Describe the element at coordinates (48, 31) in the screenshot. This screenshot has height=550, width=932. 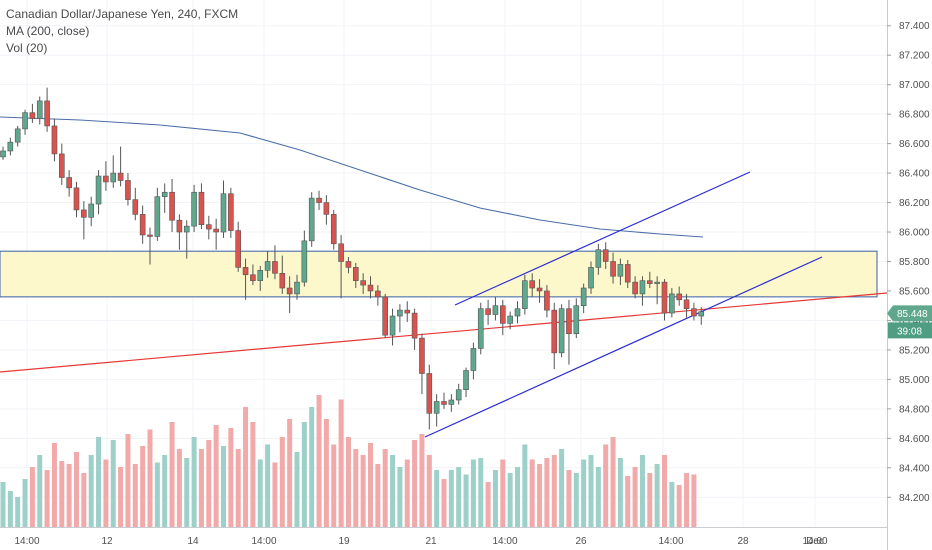
I see `ma-indicator-label: MA (200, close)` at that location.